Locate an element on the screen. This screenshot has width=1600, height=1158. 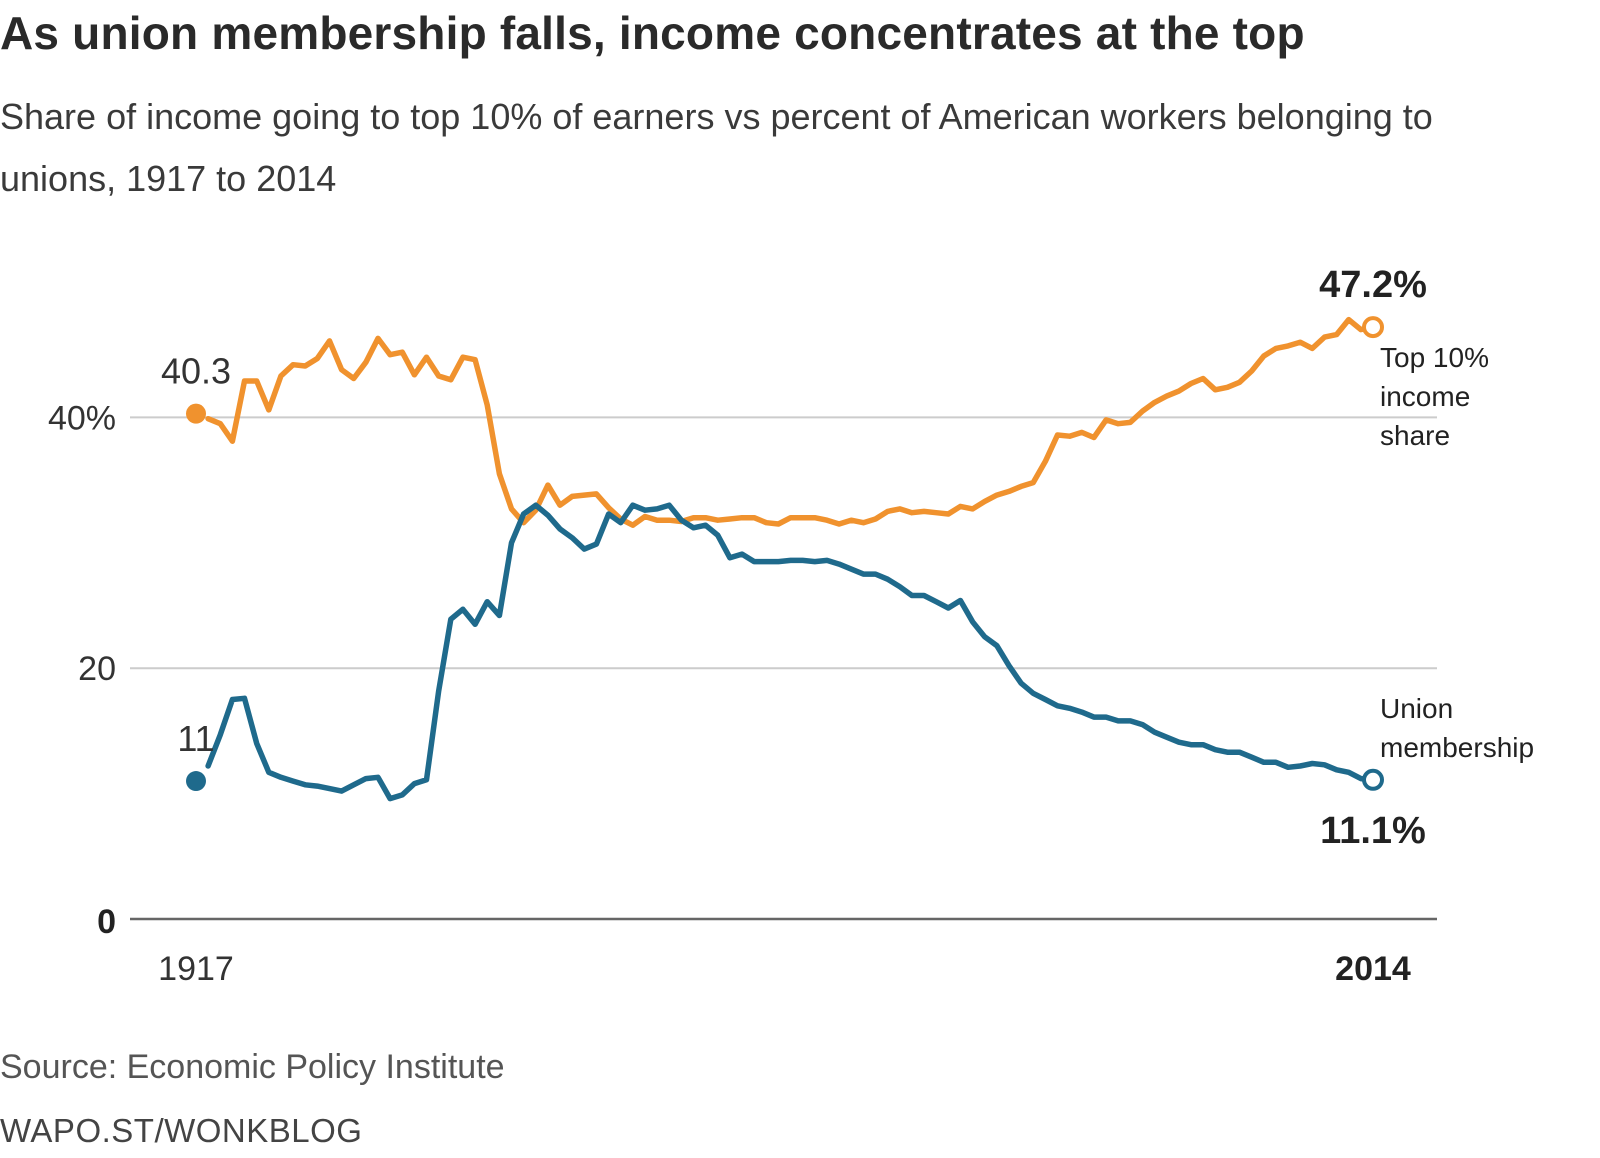
union-series-label-line: Union is located at coordinates (1416, 708).